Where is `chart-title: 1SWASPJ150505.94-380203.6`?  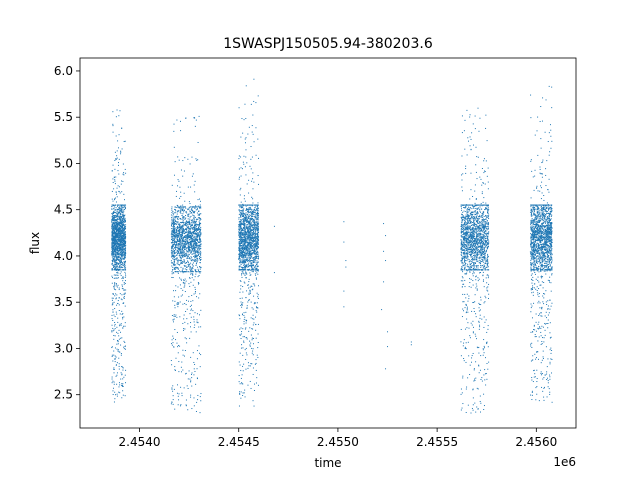 chart-title: 1SWASPJ150505.94-380203.6 is located at coordinates (328, 44).